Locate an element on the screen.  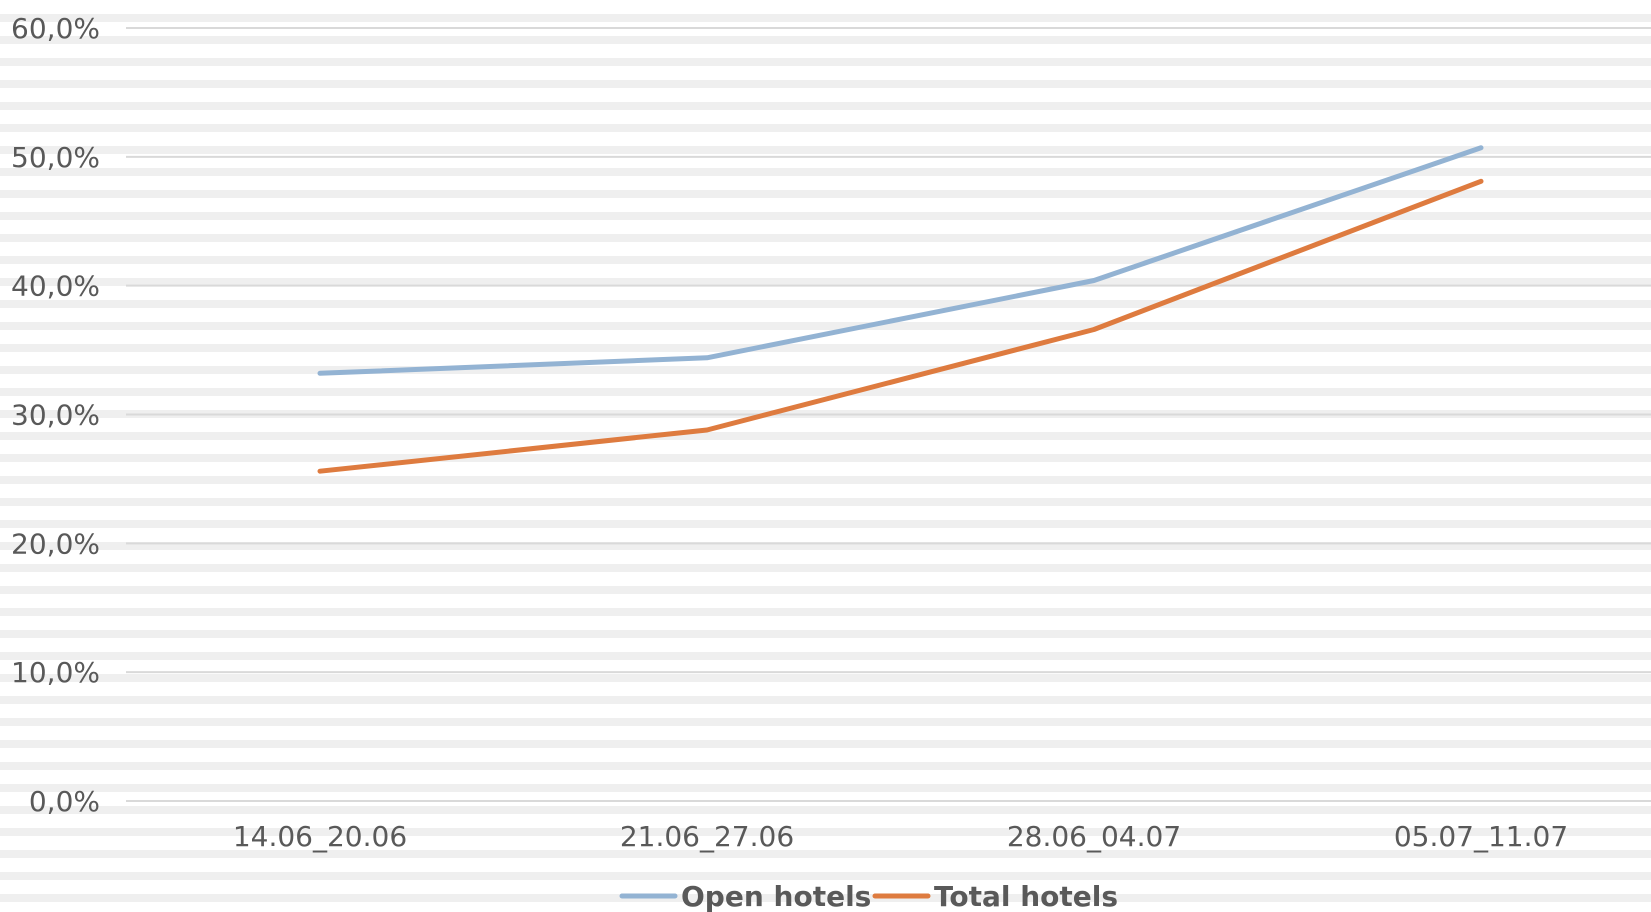
y-tick-label: 40,0% is located at coordinates (55, 286).